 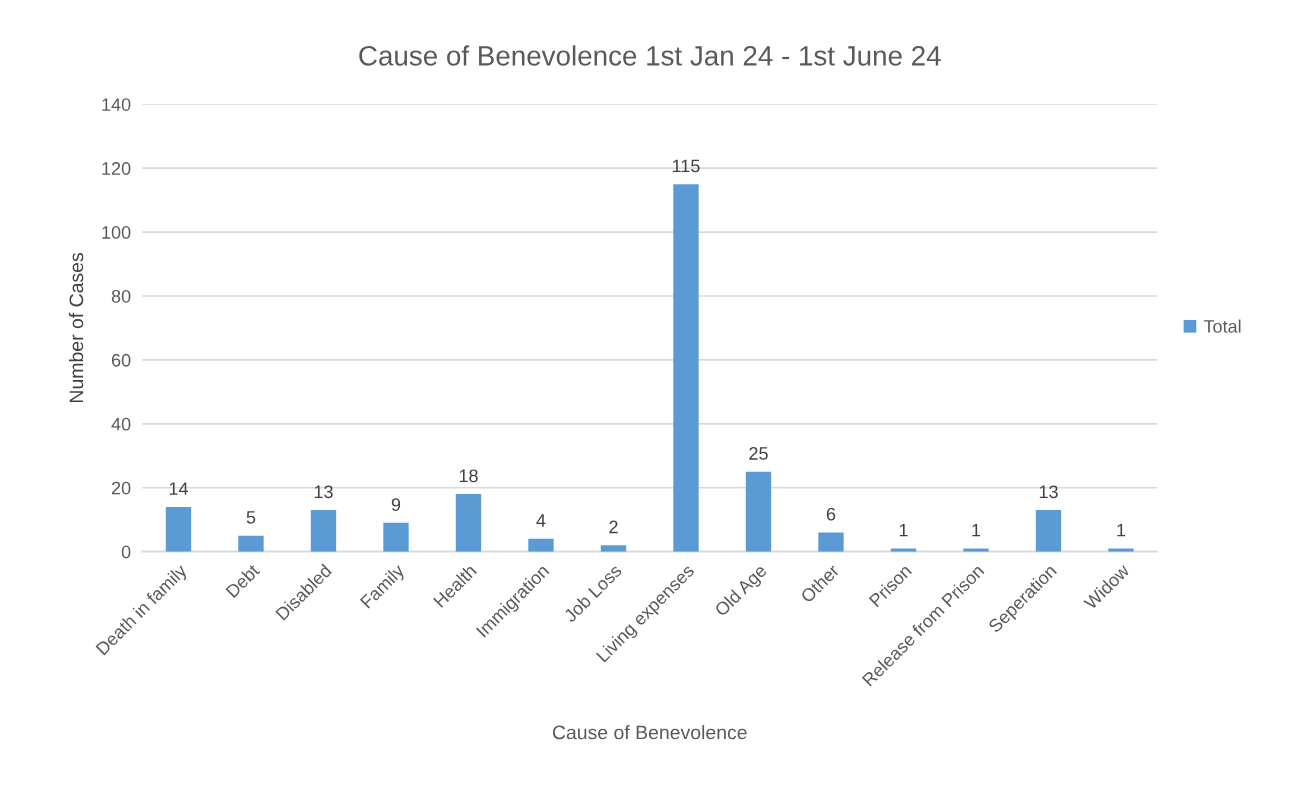 What do you see at coordinates (650, 55) in the screenshot?
I see `chart-title: Cause of Benevolence 1st Jan 24 - 1st June 24` at bounding box center [650, 55].